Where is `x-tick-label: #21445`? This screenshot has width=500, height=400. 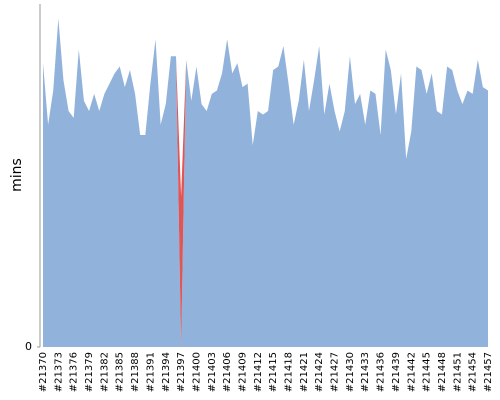
x-tick-label: #21445 is located at coordinates (427, 372).